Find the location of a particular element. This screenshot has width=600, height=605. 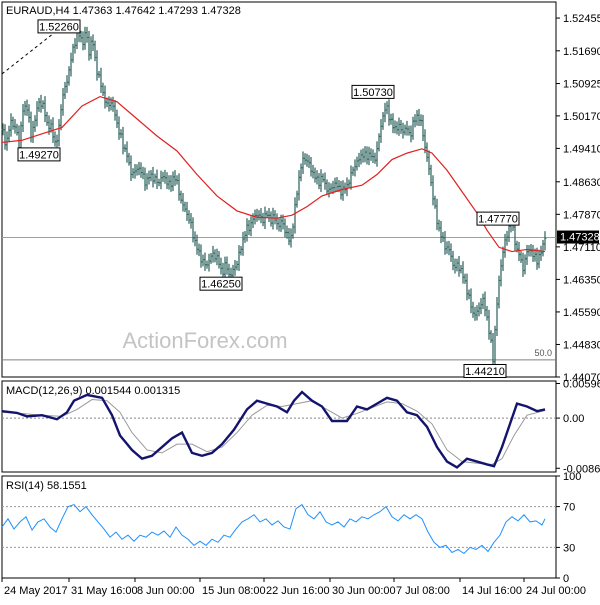

current-price-marker: 1.47328 is located at coordinates (578, 237).